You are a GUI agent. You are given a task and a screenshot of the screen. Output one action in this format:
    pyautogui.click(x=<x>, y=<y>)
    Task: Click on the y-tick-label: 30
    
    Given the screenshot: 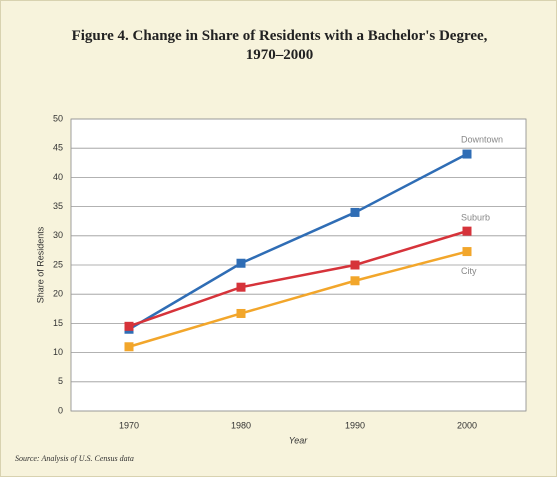 What is the action you would take?
    pyautogui.click(x=58, y=235)
    